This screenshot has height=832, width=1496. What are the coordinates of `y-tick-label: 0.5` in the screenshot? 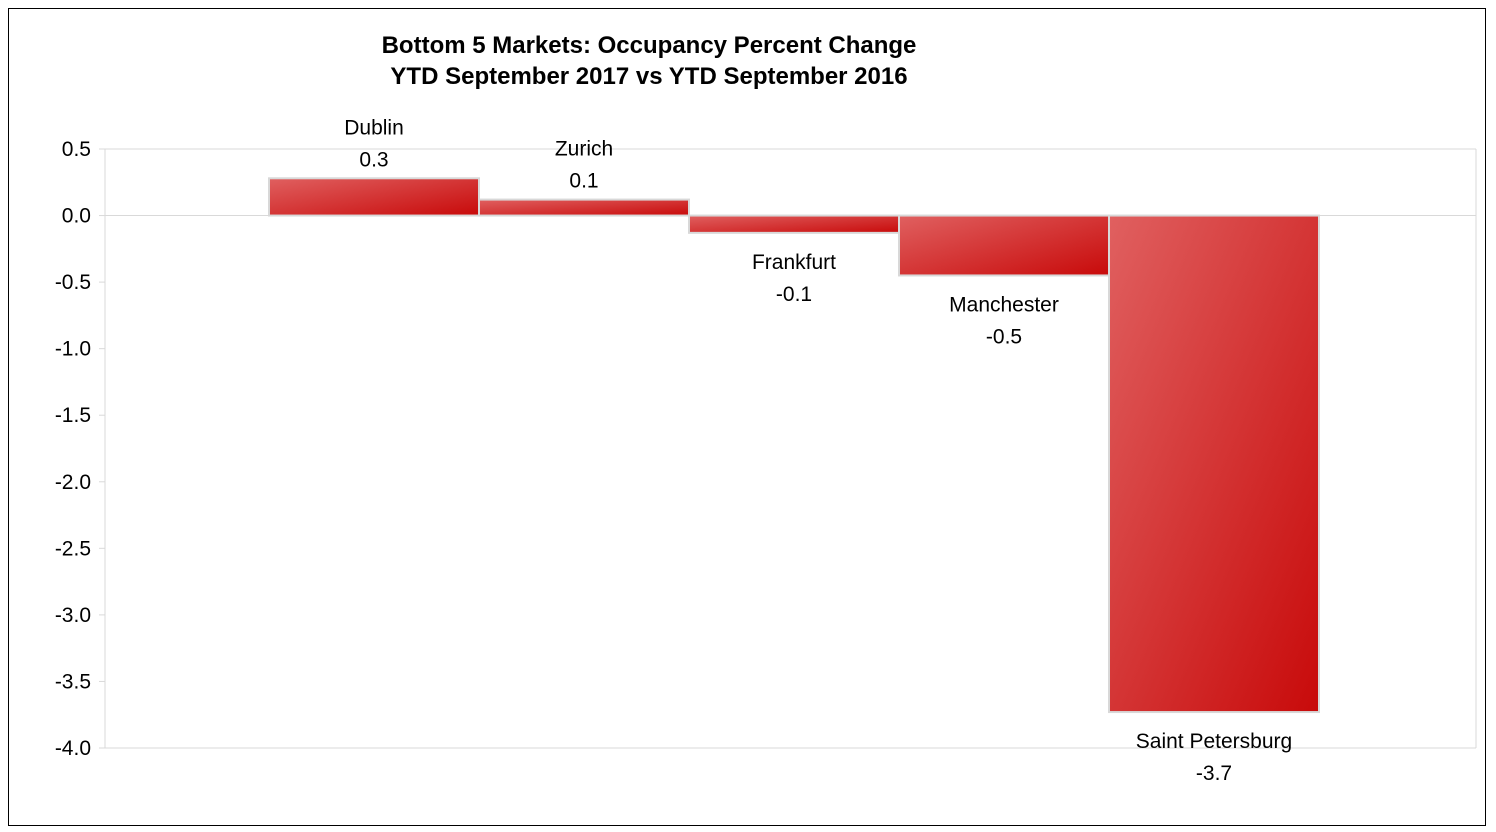 It's located at (76, 149).